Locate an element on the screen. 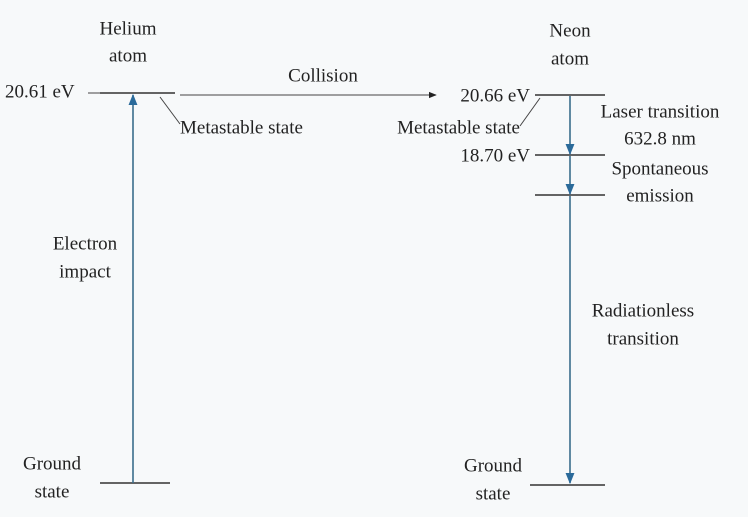  excitation-label: impact is located at coordinates (85, 271).